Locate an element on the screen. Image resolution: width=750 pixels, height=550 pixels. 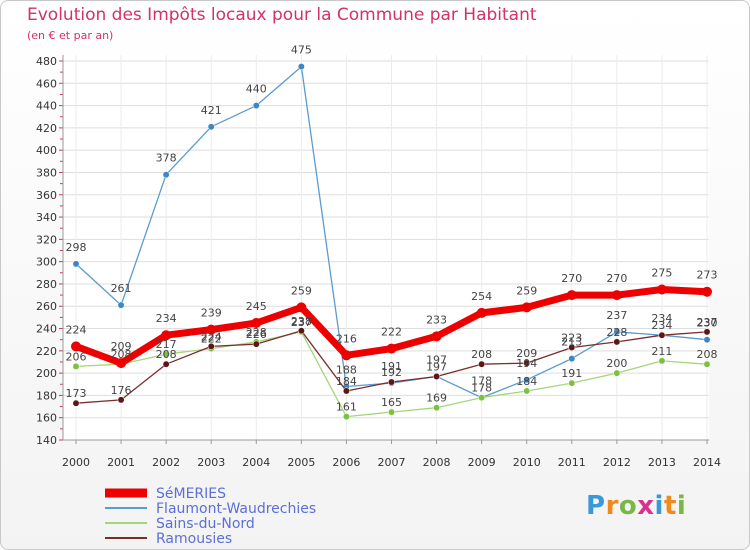
data-label-semeries: 233 is located at coordinates (436, 319).